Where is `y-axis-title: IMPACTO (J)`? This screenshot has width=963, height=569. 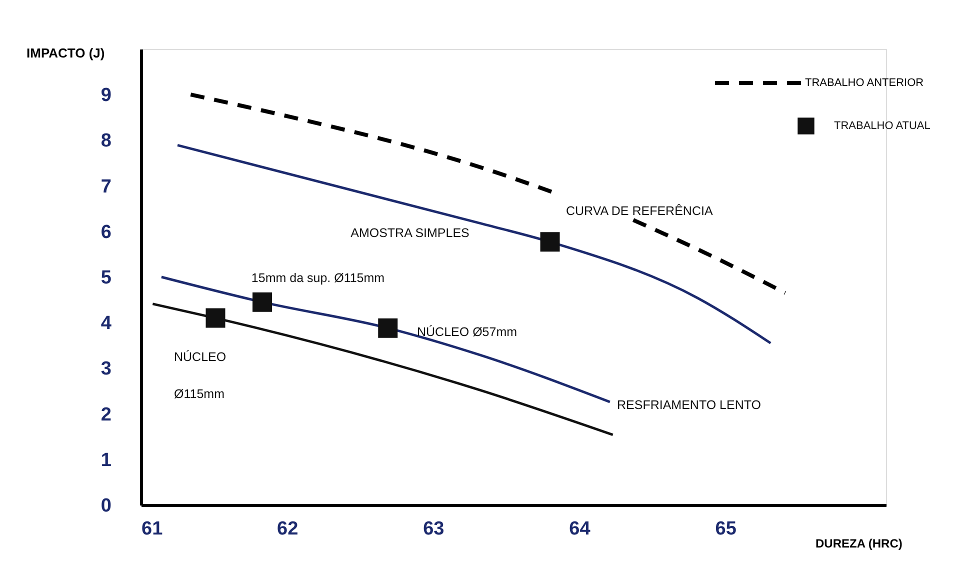
y-axis-title: IMPACTO (J) is located at coordinates (65, 53).